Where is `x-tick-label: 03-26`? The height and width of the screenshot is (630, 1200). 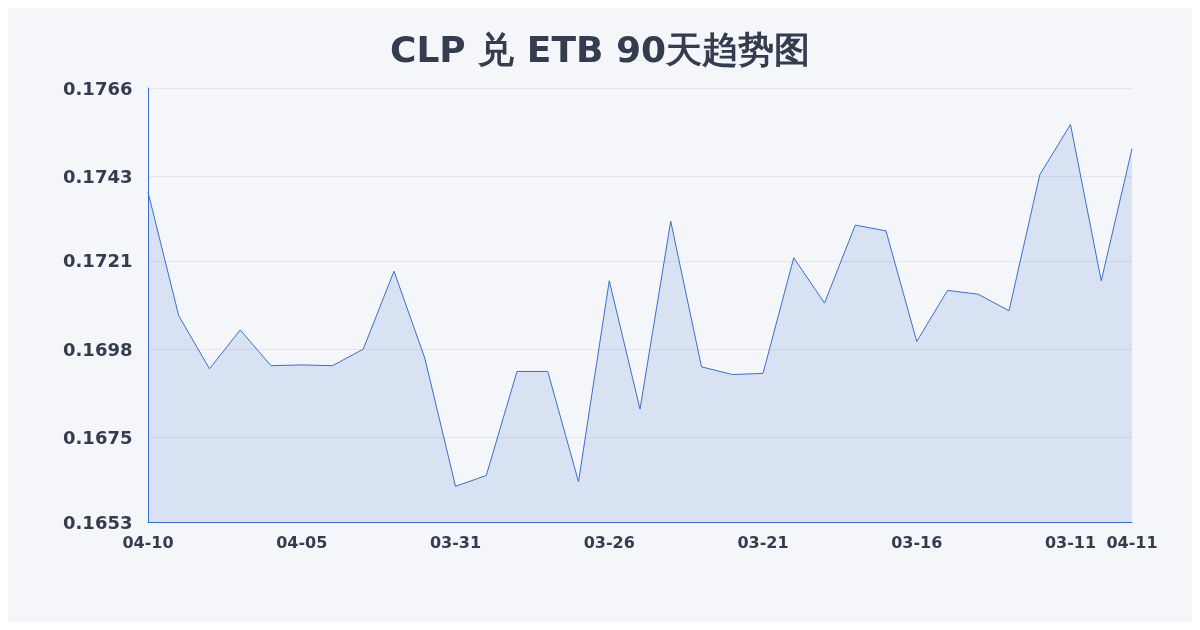 x-tick-label: 03-26 is located at coordinates (609, 542).